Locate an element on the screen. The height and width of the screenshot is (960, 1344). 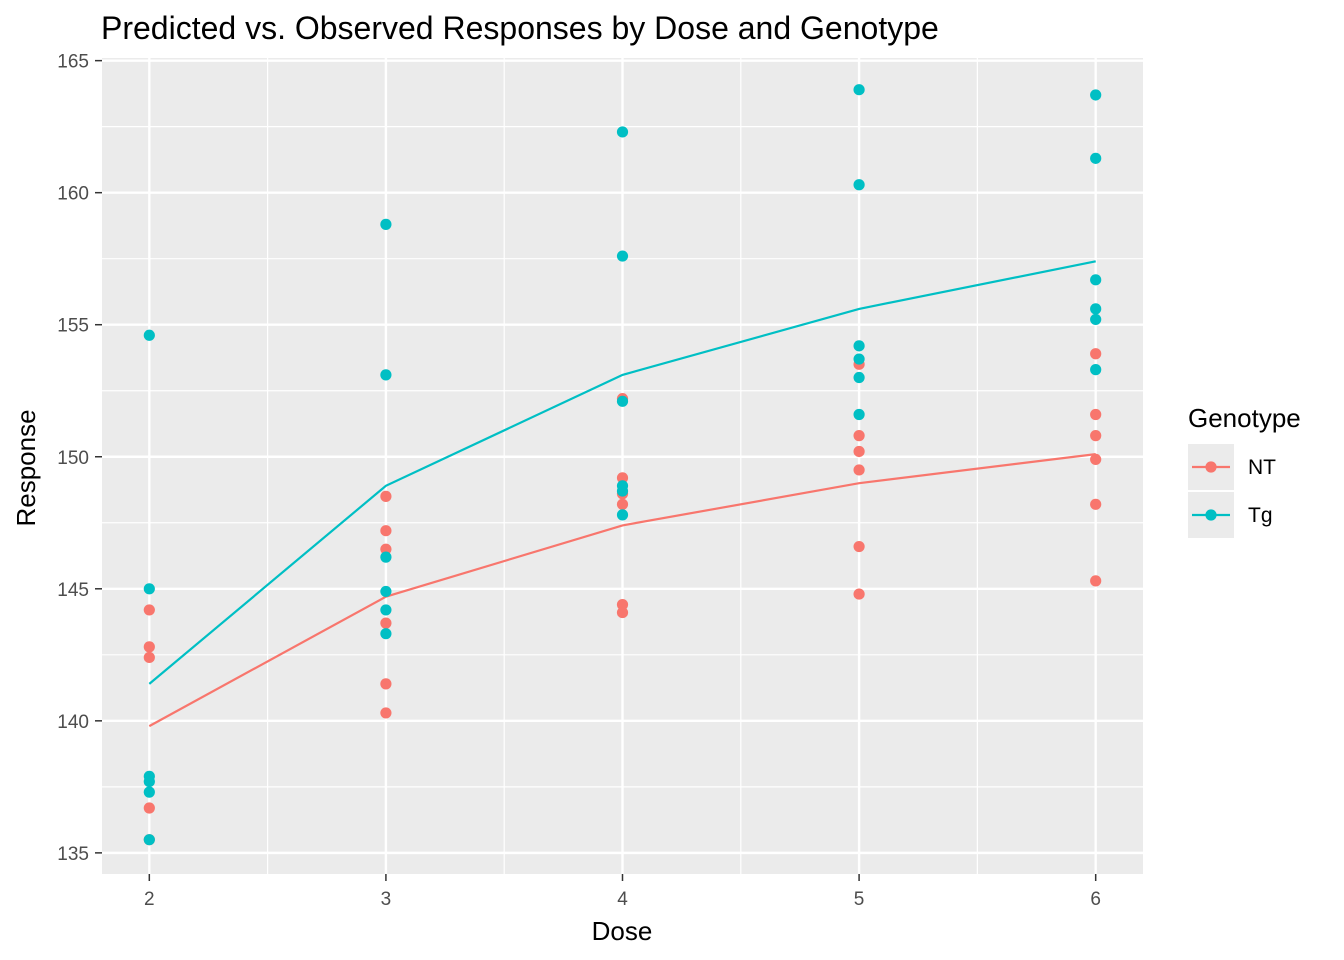
x-tick-label: 5 is located at coordinates (859, 899).